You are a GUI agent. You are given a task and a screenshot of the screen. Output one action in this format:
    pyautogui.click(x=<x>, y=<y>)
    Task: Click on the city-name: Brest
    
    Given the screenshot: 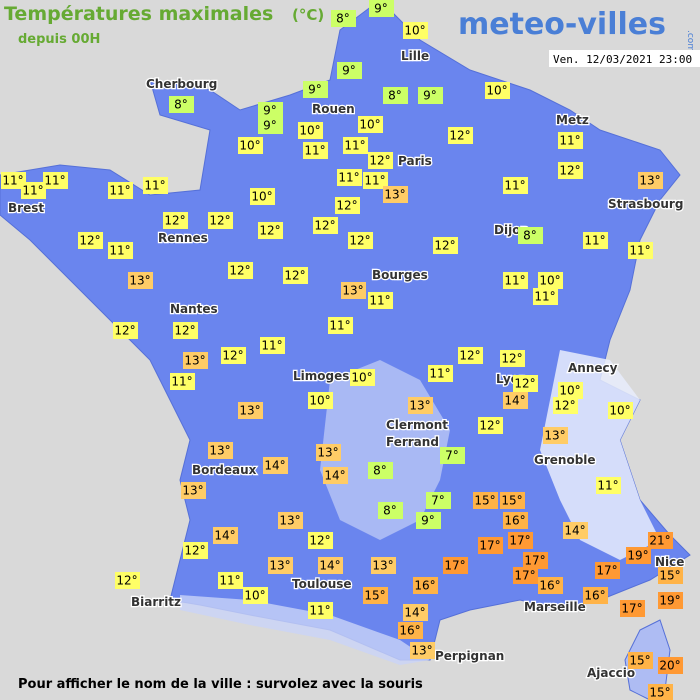 What is the action you would take?
    pyautogui.click(x=26, y=208)
    